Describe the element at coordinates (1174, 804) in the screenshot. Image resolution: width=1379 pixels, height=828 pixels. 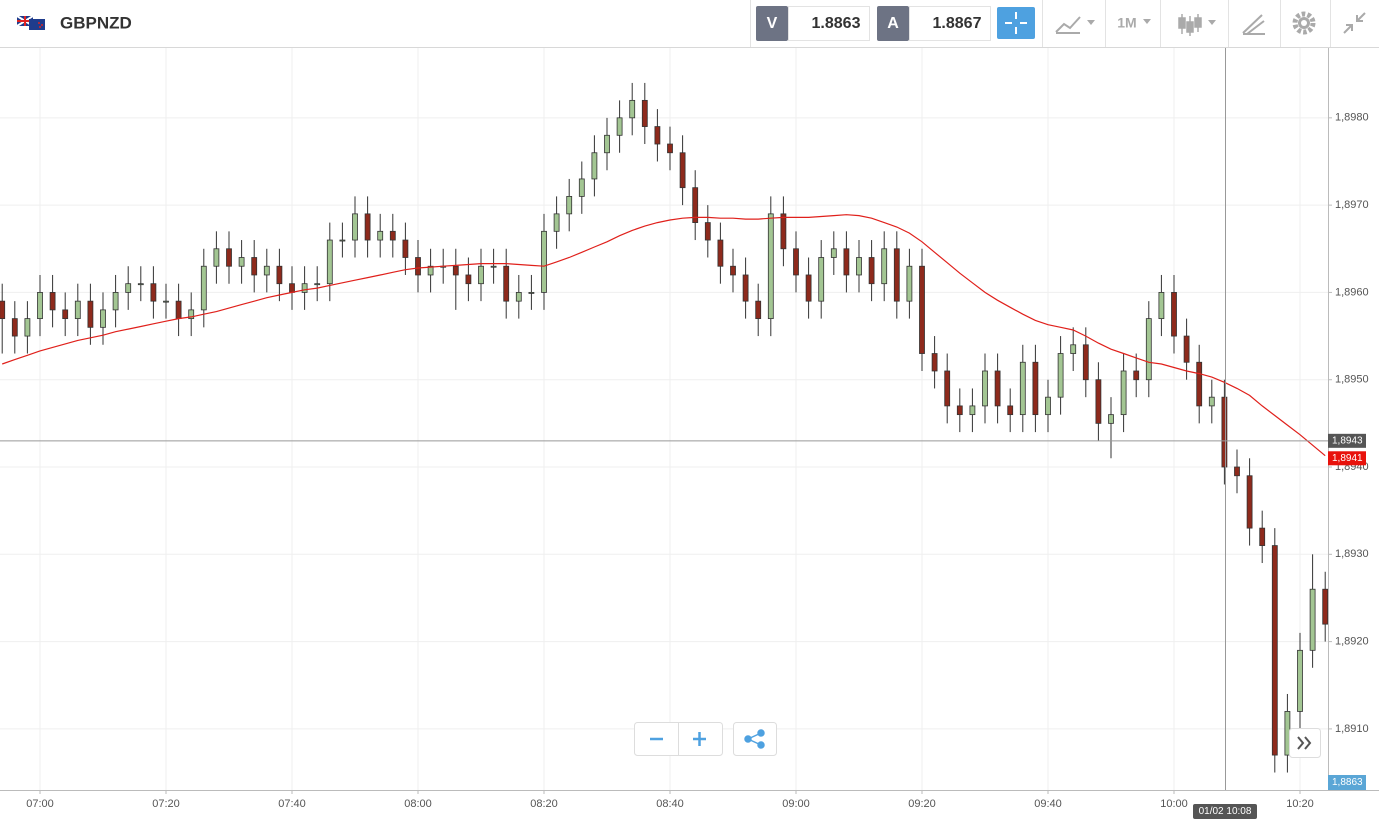
I see `x-tick-label: 10:00` at that location.